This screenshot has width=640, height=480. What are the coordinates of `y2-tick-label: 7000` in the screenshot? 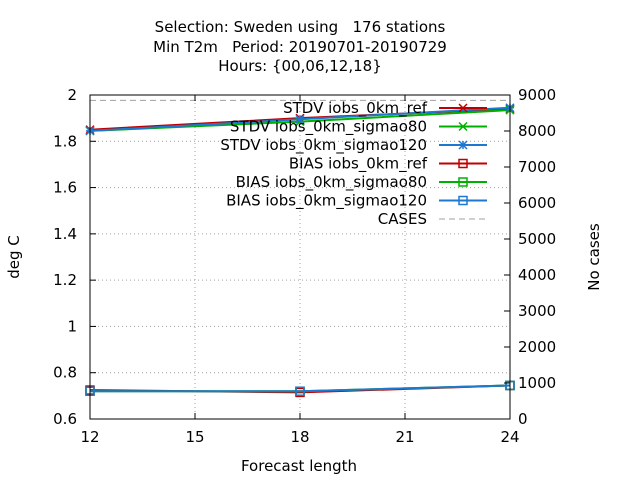 It's located at (537, 167).